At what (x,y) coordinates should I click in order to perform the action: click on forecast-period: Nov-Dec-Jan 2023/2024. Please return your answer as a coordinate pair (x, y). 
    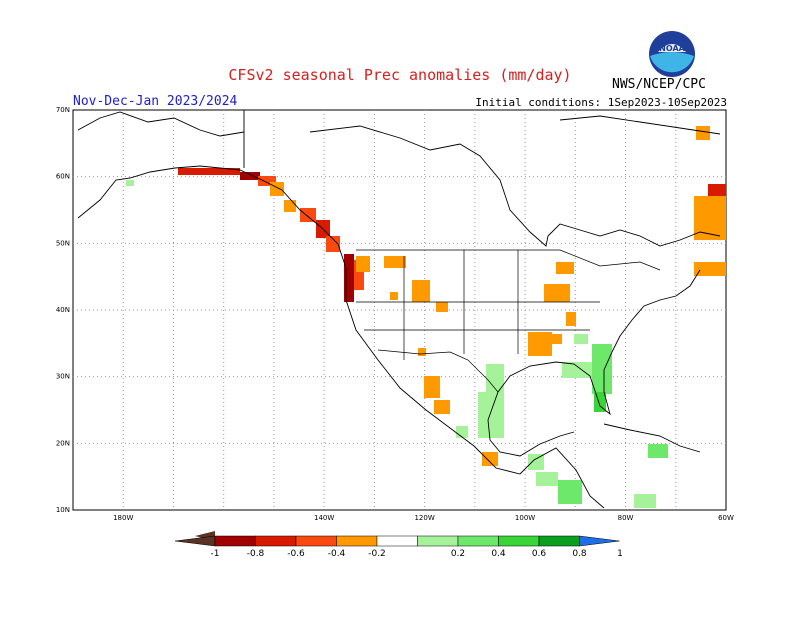
    Looking at the image, I should click on (155, 101).